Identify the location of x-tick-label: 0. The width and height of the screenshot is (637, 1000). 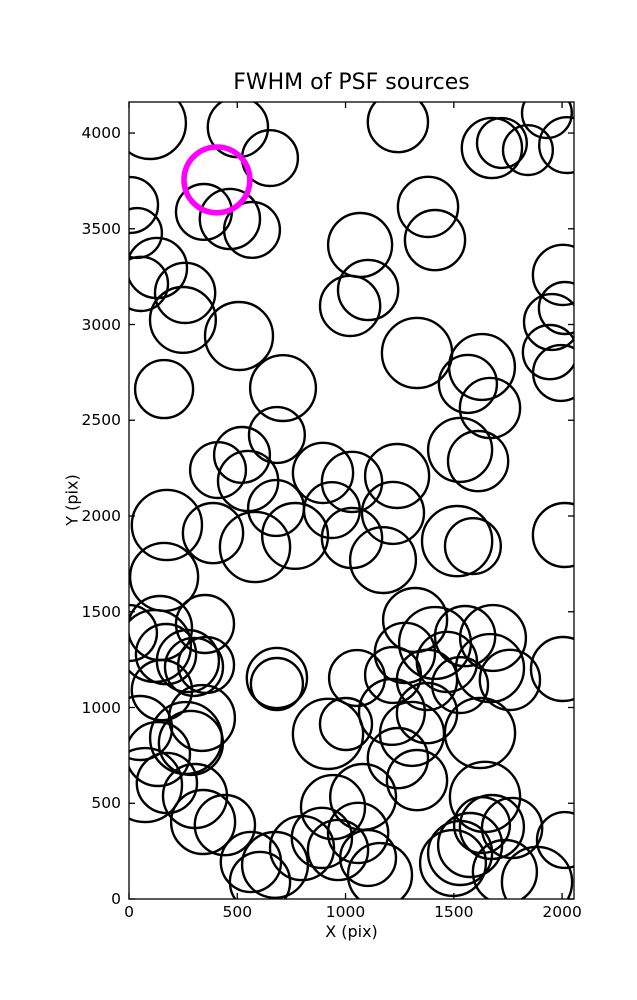
(129, 912).